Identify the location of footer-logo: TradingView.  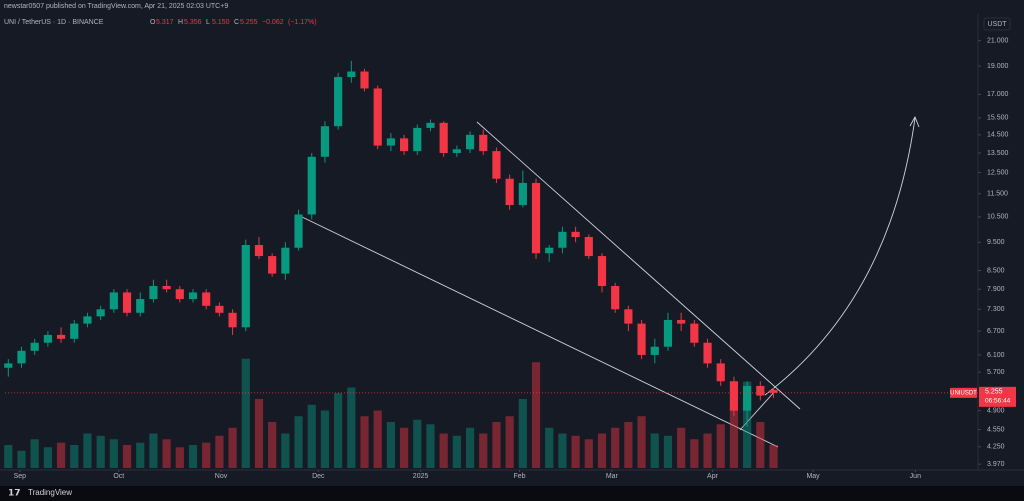
(50, 492).